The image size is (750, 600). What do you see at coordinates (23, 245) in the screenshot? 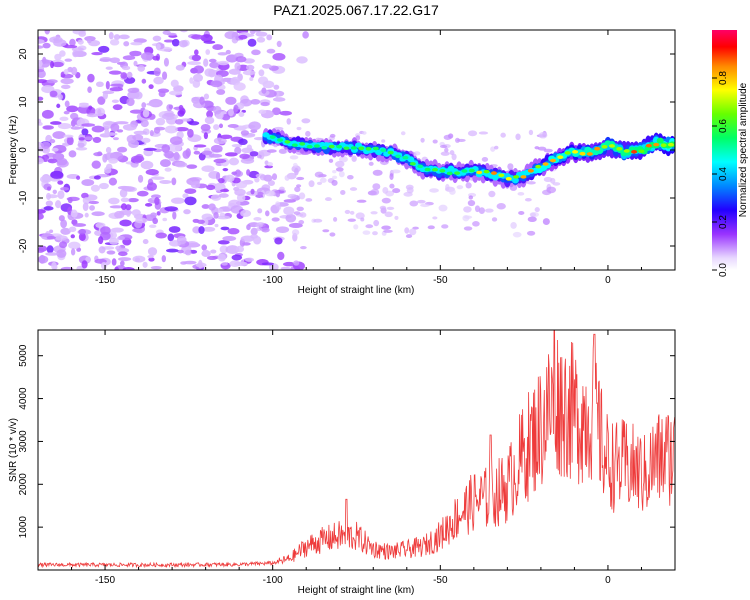
I see `spectrogram-y-tick-label: -20` at bounding box center [23, 245].